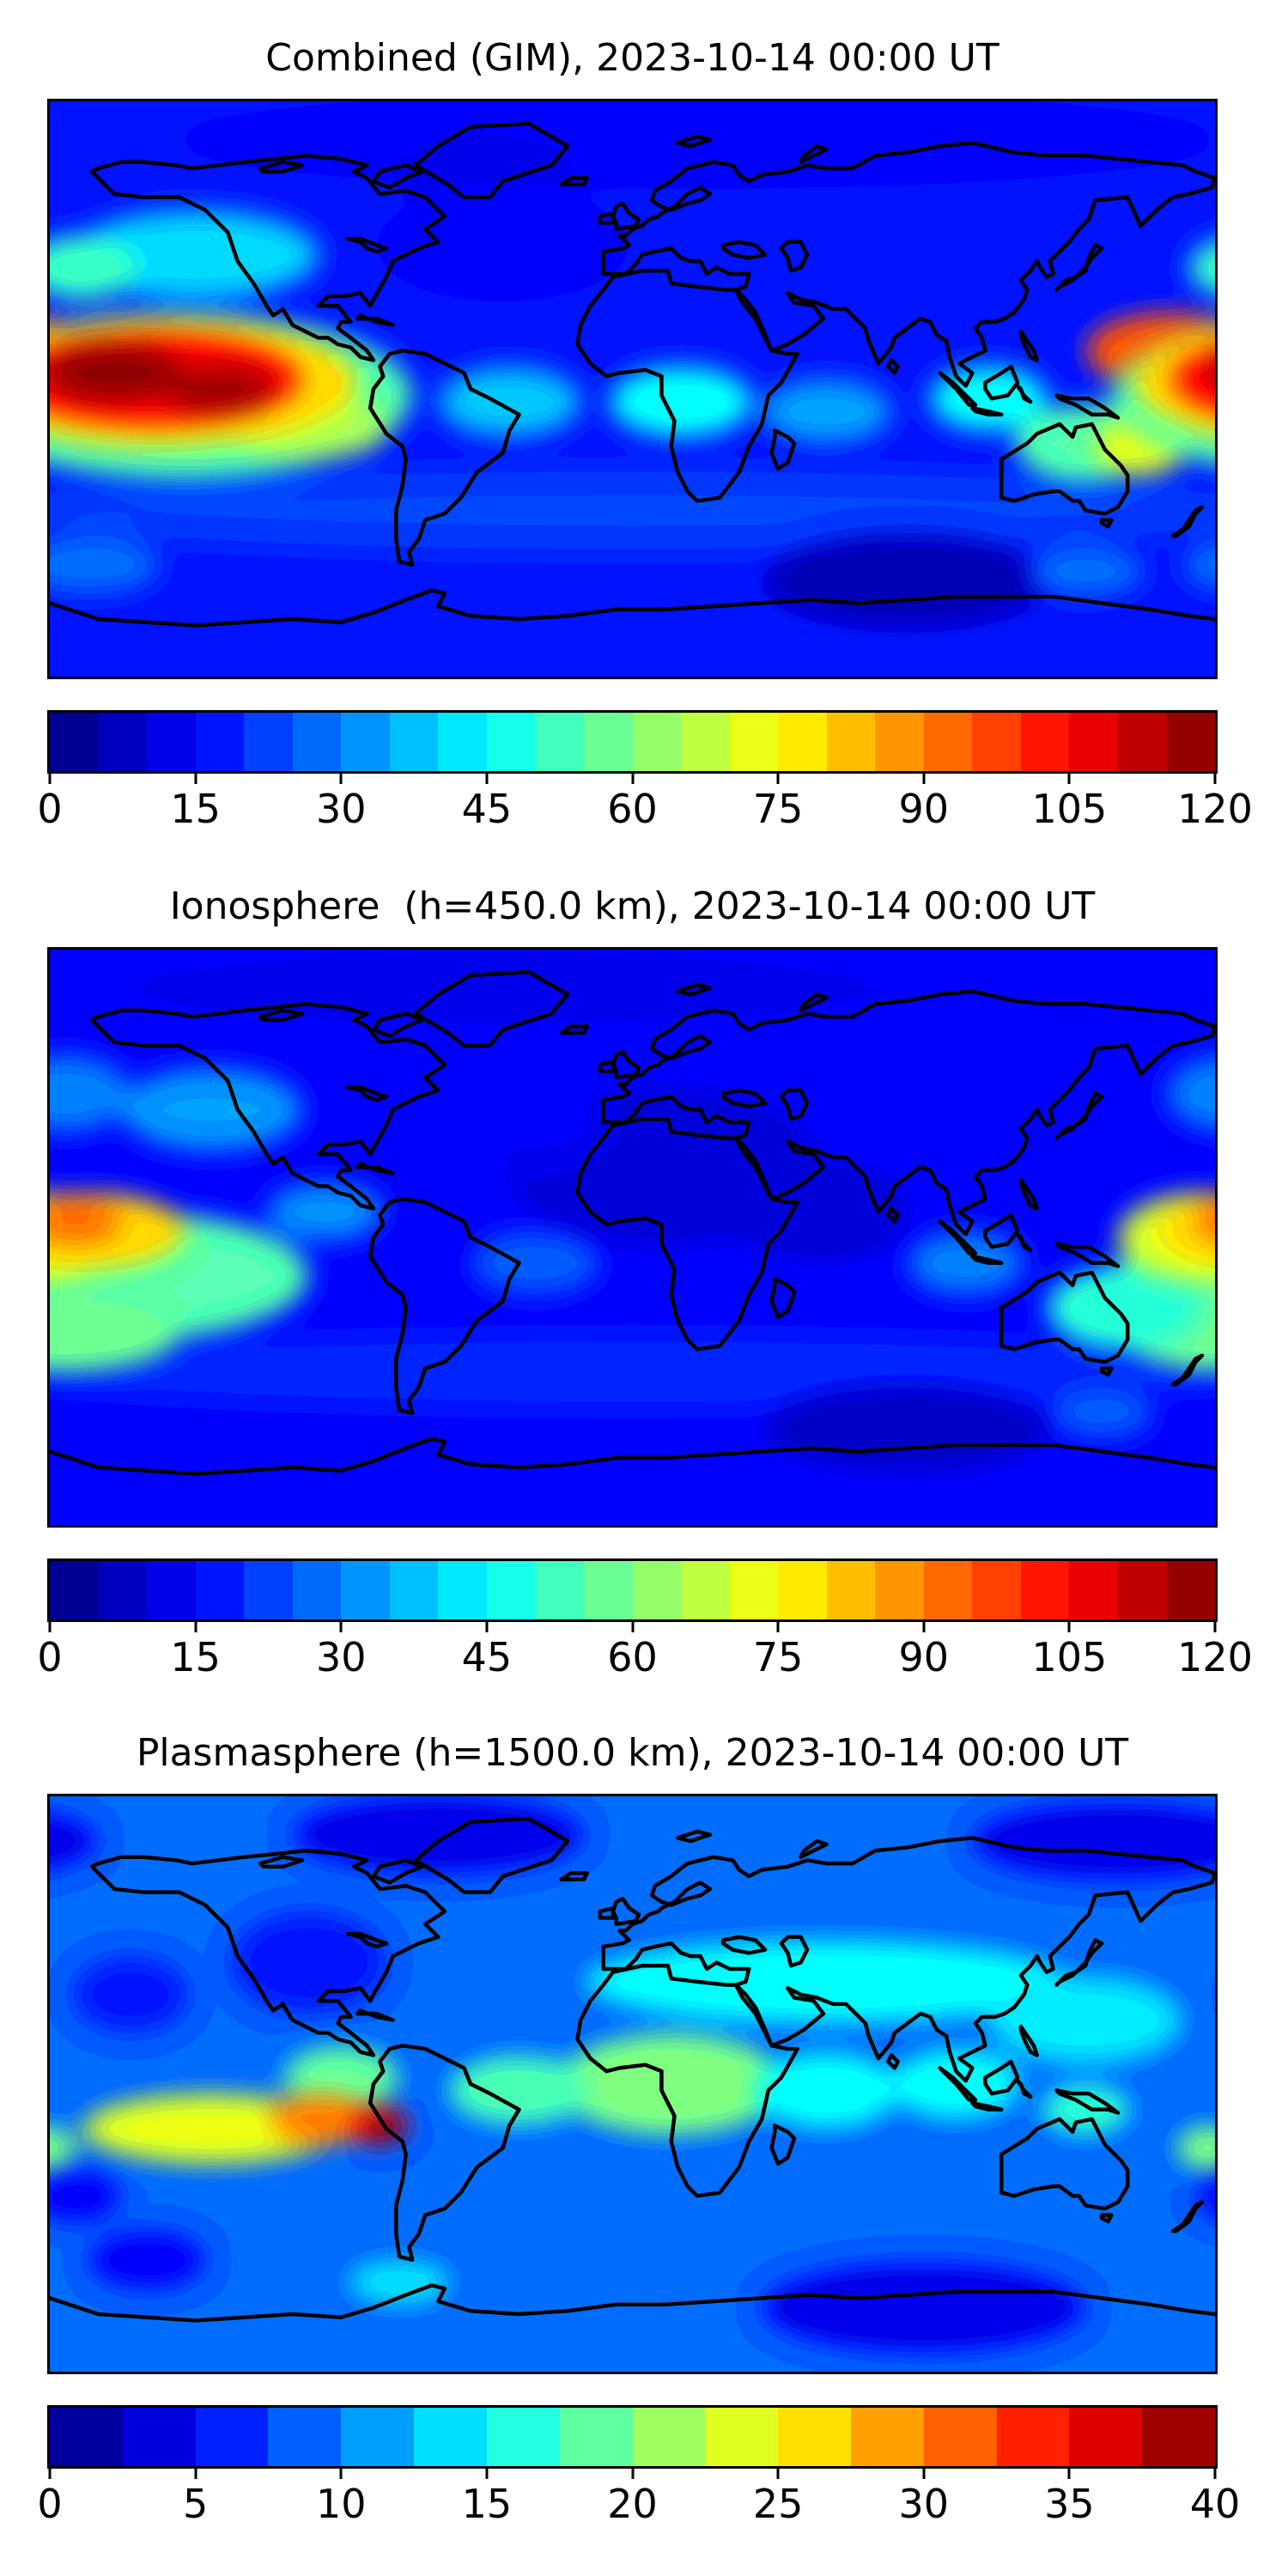  What do you see at coordinates (325, 1211) in the screenshot?
I see `contour-feature-central-america-cyan` at bounding box center [325, 1211].